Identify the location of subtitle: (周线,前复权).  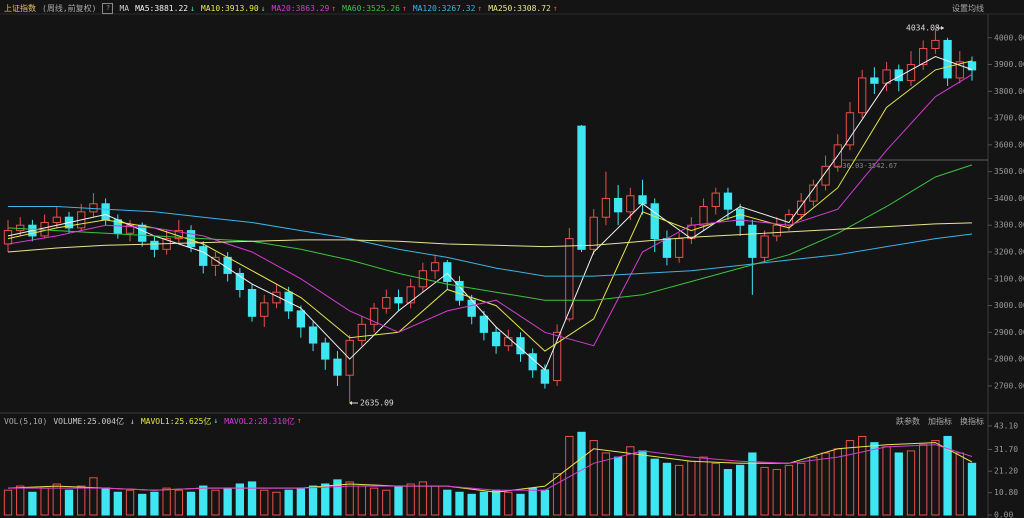
(69, 8).